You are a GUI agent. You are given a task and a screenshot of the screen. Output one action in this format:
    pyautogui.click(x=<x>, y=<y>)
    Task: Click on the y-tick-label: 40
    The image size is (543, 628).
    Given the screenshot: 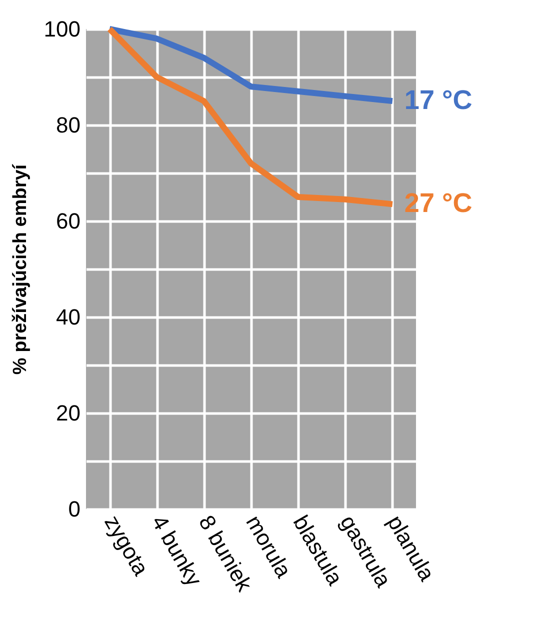 What is the action you would take?
    pyautogui.click(x=68, y=317)
    